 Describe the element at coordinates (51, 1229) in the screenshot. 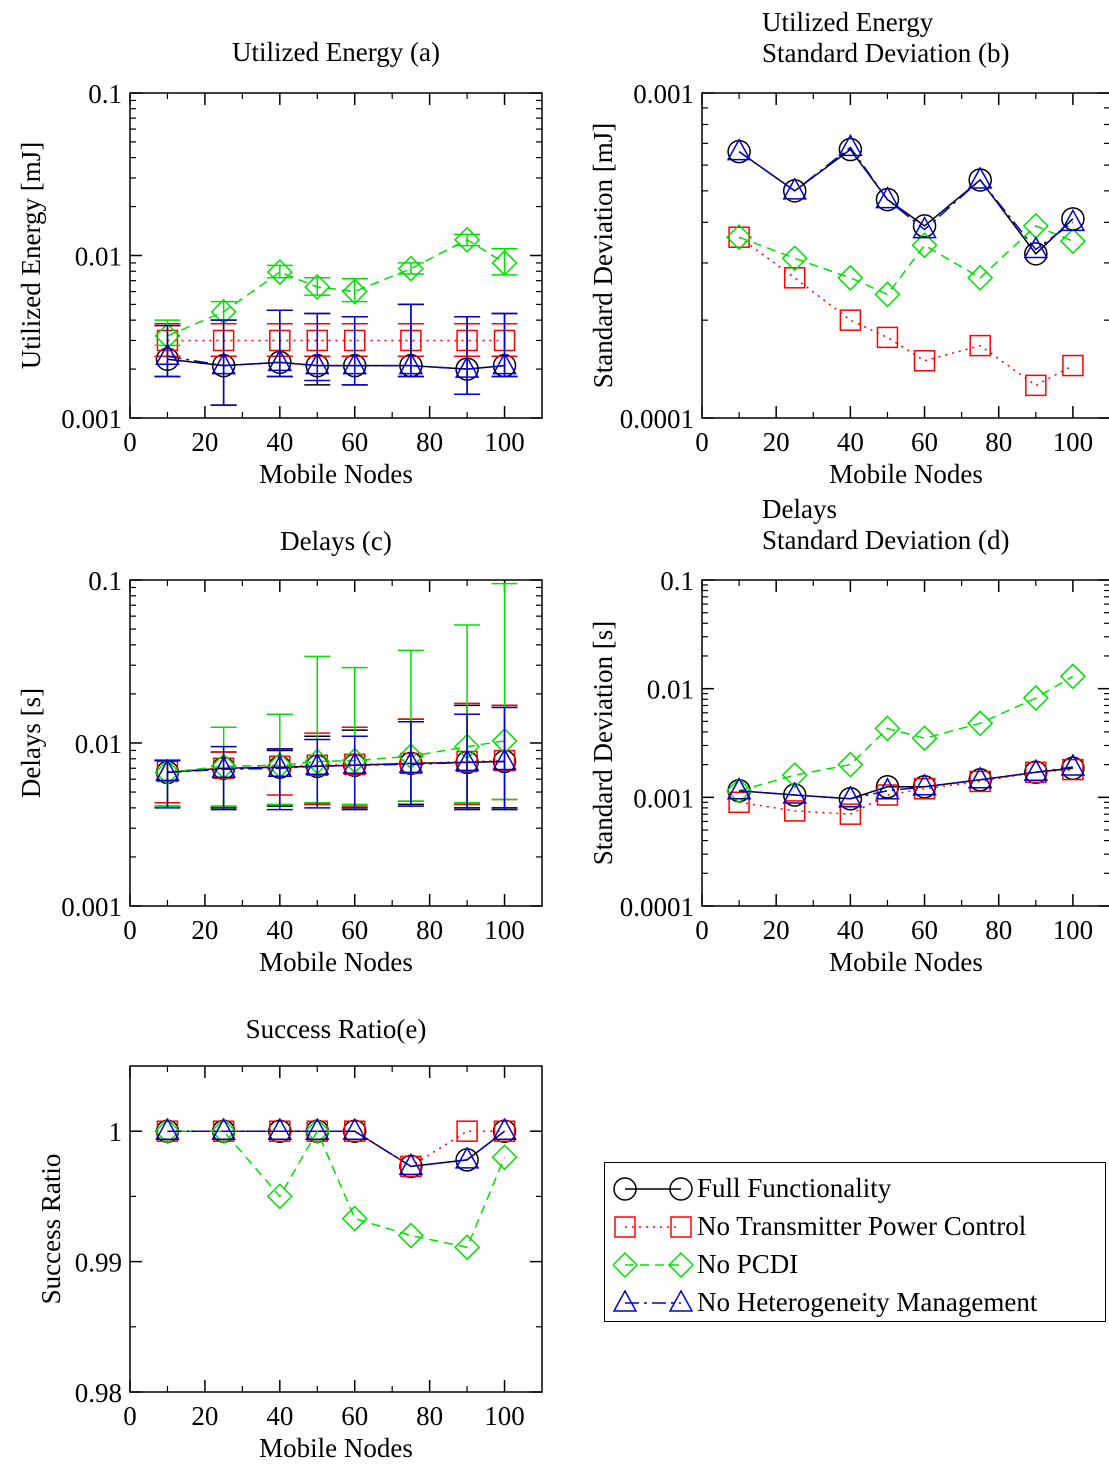

I see `y-axis-label-e: Success Ratio` at that location.